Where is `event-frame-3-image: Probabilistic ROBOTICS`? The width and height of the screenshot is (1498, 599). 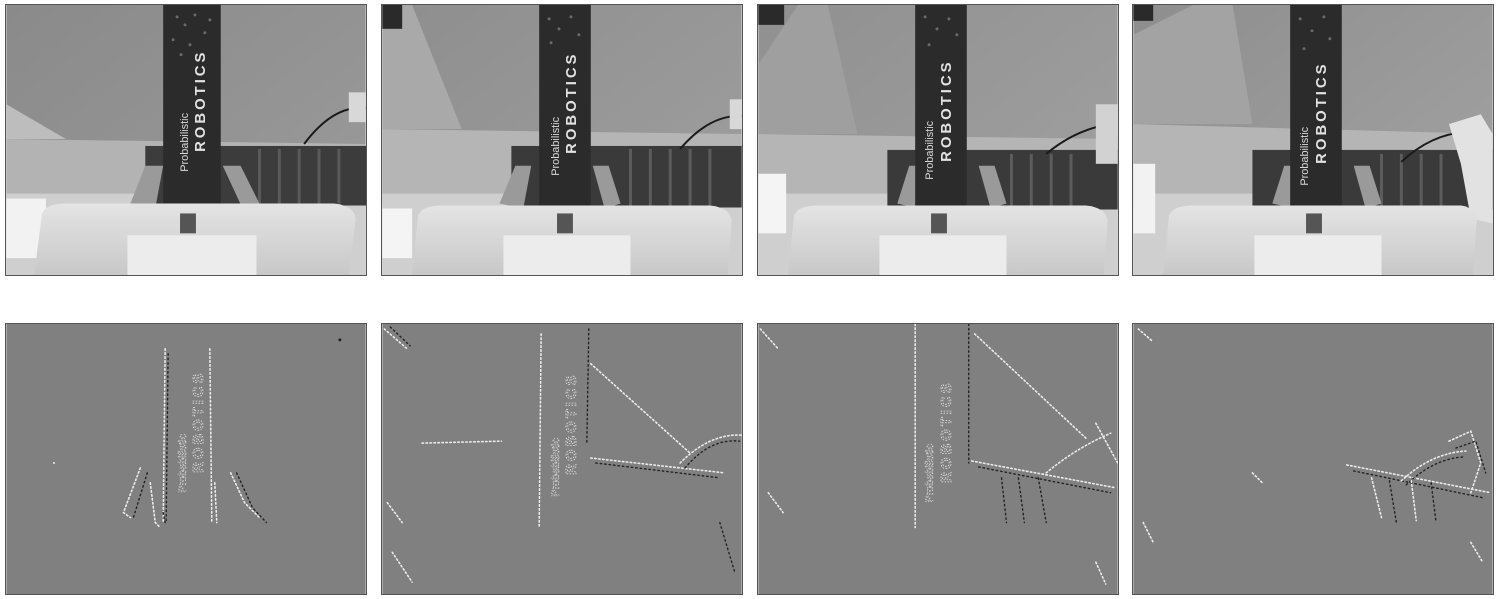 event-frame-3-image: Probabilistic ROBOTICS is located at coordinates (938, 459).